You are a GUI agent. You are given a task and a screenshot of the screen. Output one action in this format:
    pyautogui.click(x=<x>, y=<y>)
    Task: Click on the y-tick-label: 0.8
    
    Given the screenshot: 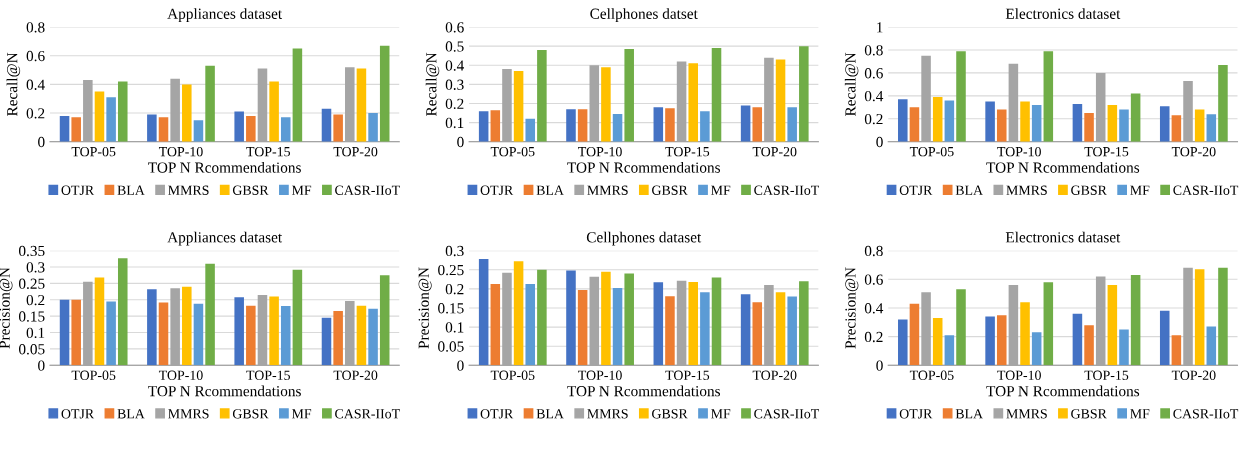 What is the action you would take?
    pyautogui.click(x=873, y=50)
    